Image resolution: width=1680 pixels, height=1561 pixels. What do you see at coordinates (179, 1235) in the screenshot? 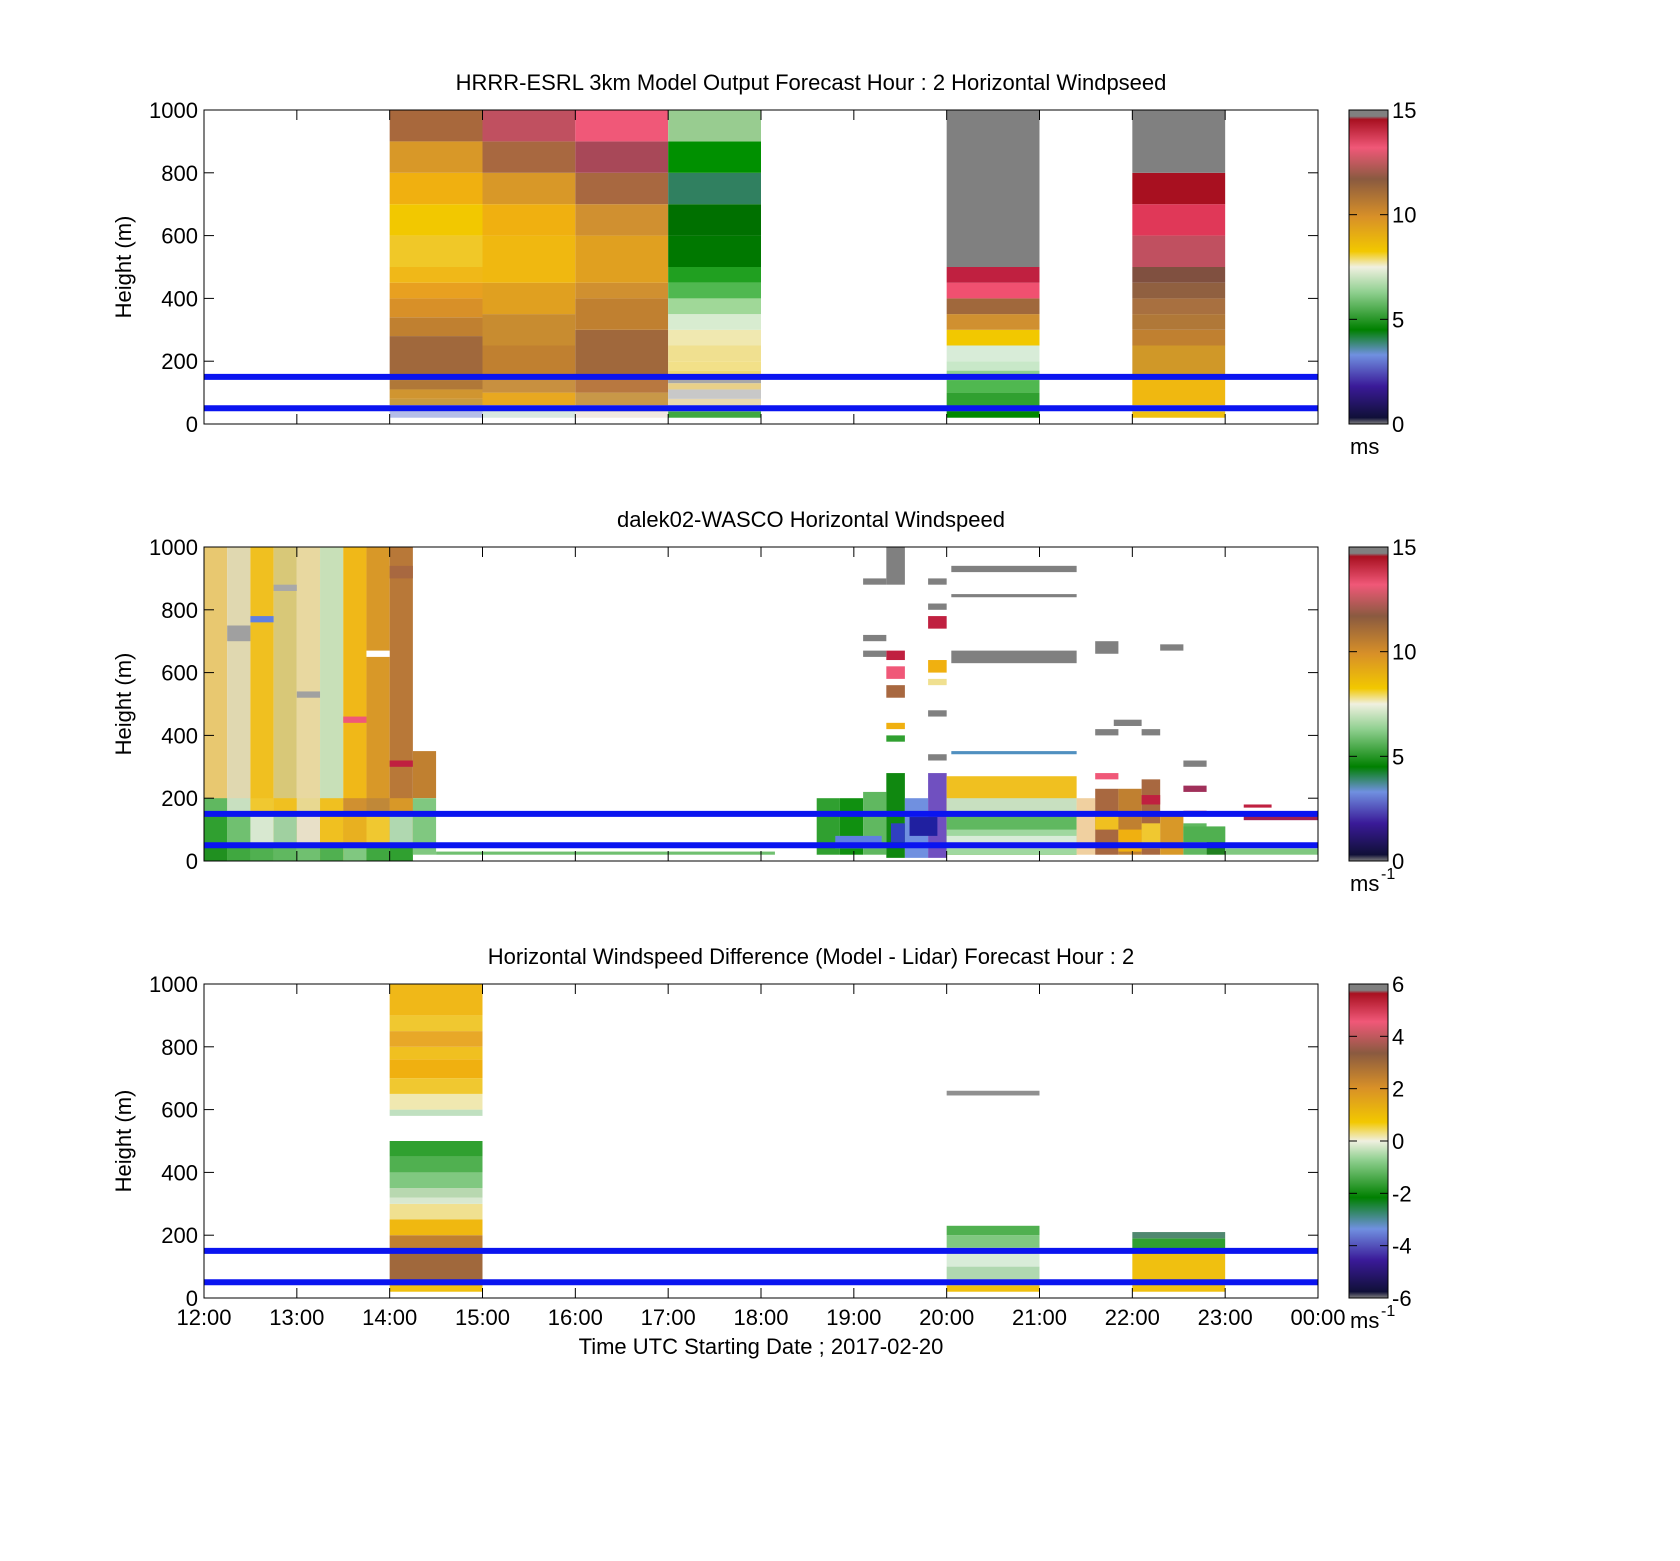
I see `y-tick-label: 200` at bounding box center [179, 1235].